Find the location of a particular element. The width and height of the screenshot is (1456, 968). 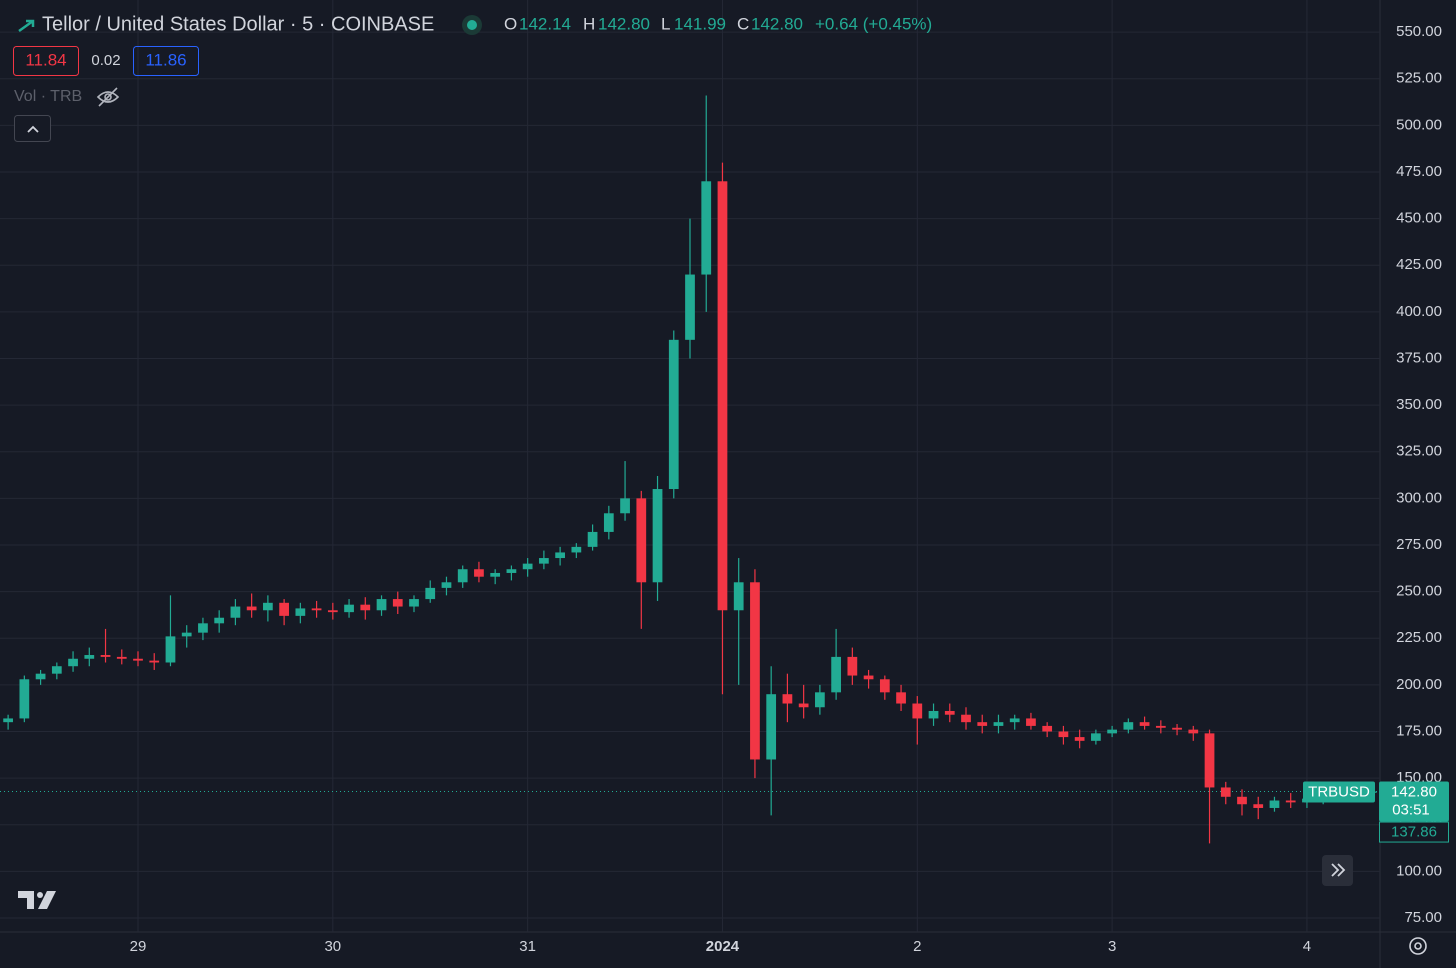

x-tick-label: 30 is located at coordinates (332, 946).